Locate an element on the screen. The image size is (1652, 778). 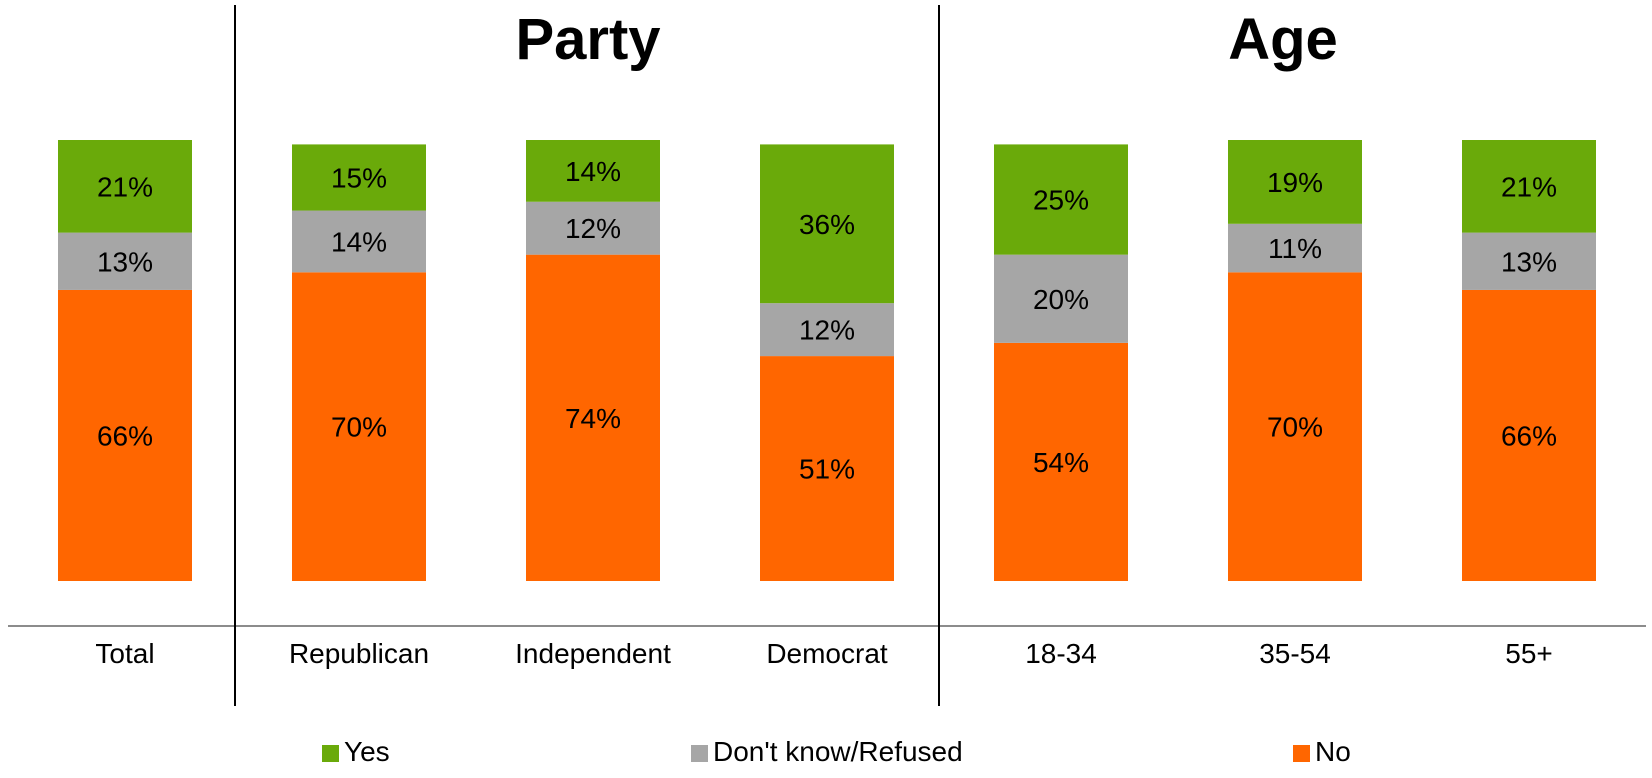
data-label-yes-55: 21% is located at coordinates (1529, 186).